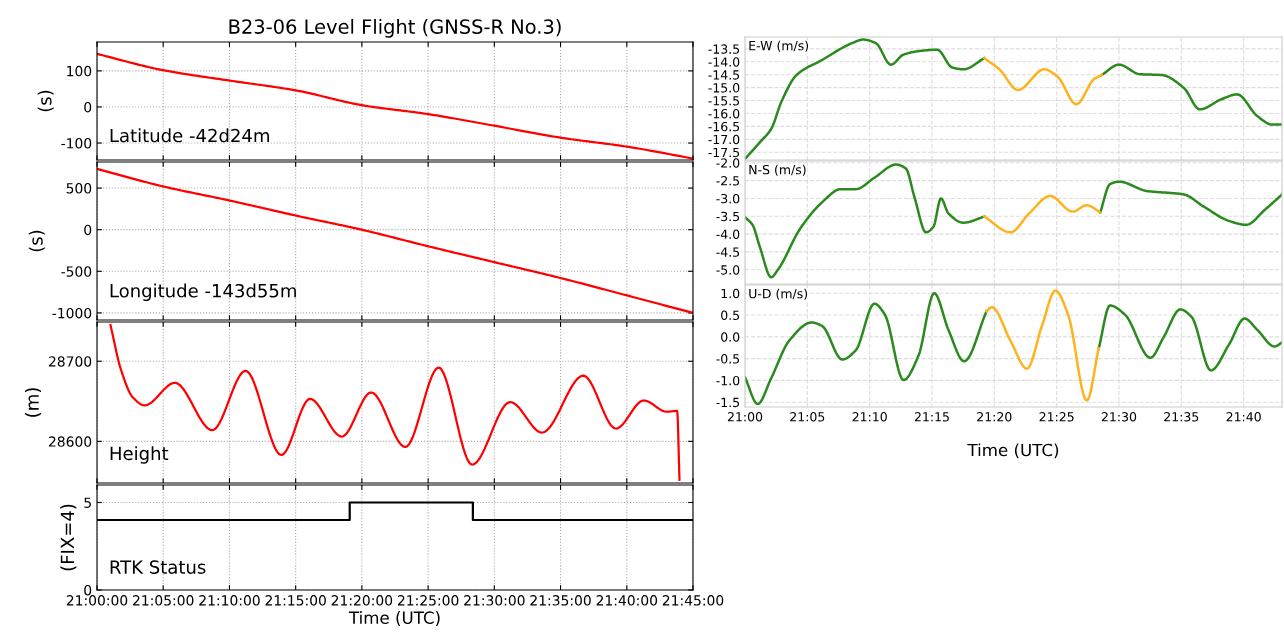  I want to click on y-tick-label: 0.0, so click(730, 337).